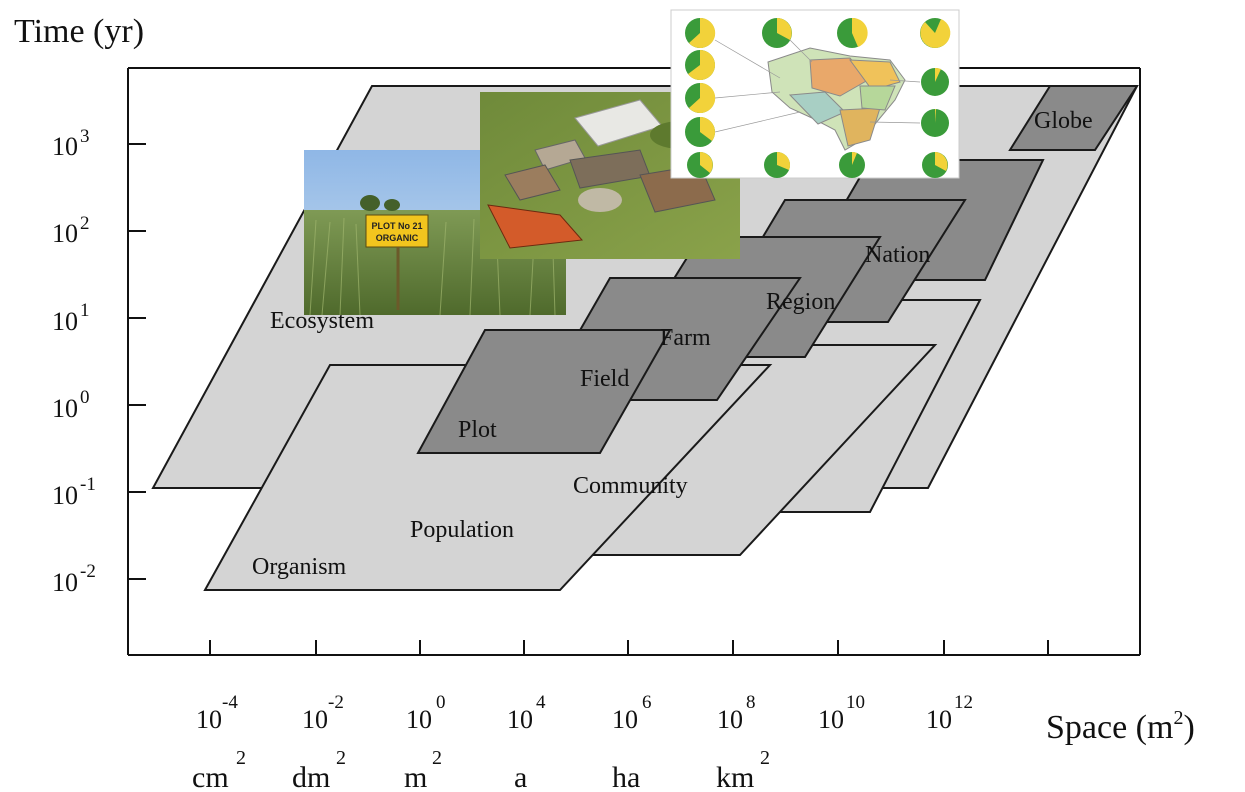  Describe the element at coordinates (397, 238) in the screenshot. I see `plot-sign-line2: ORGANIC` at that location.